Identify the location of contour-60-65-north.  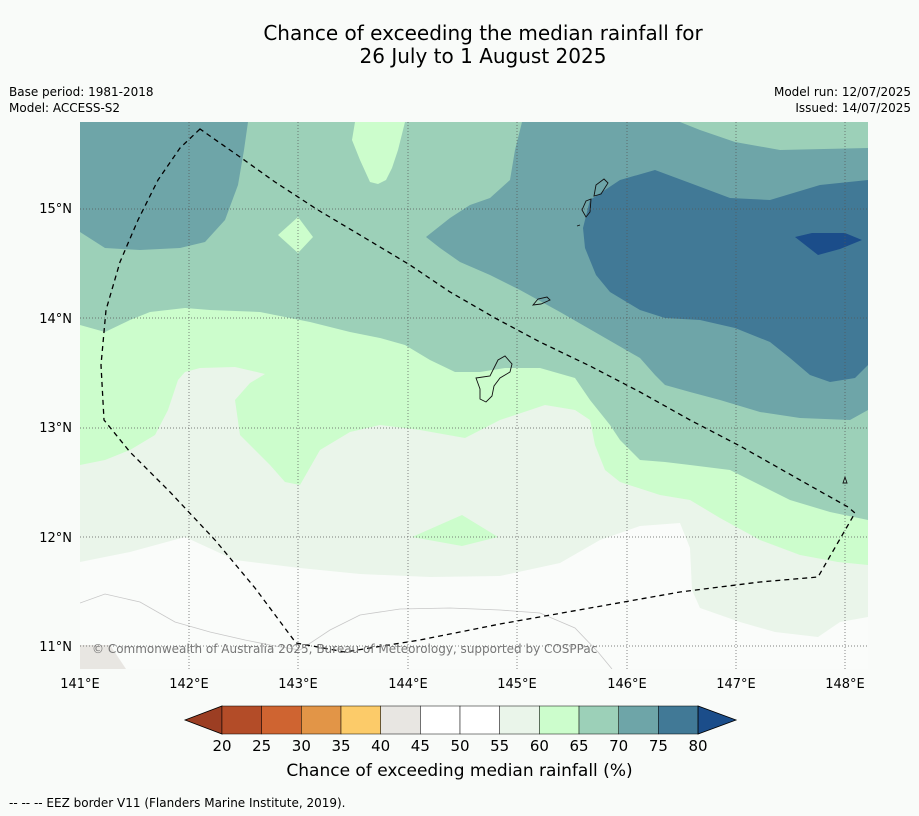
(378, 153).